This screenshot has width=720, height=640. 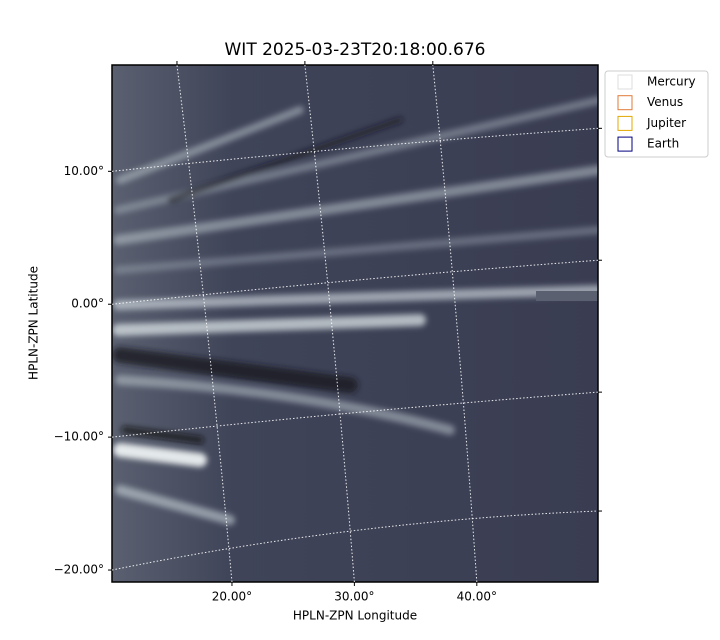 I want to click on x-axis-label: HPLN-ZPN Longitude, so click(x=355, y=616).